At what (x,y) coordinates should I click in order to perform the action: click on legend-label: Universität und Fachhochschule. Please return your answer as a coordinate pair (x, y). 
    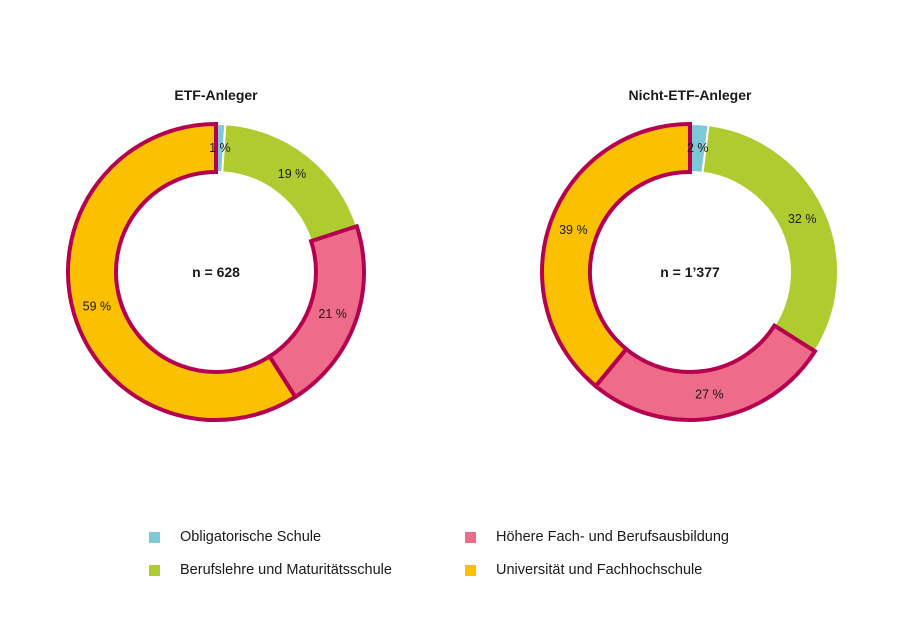
    Looking at the image, I should click on (599, 570).